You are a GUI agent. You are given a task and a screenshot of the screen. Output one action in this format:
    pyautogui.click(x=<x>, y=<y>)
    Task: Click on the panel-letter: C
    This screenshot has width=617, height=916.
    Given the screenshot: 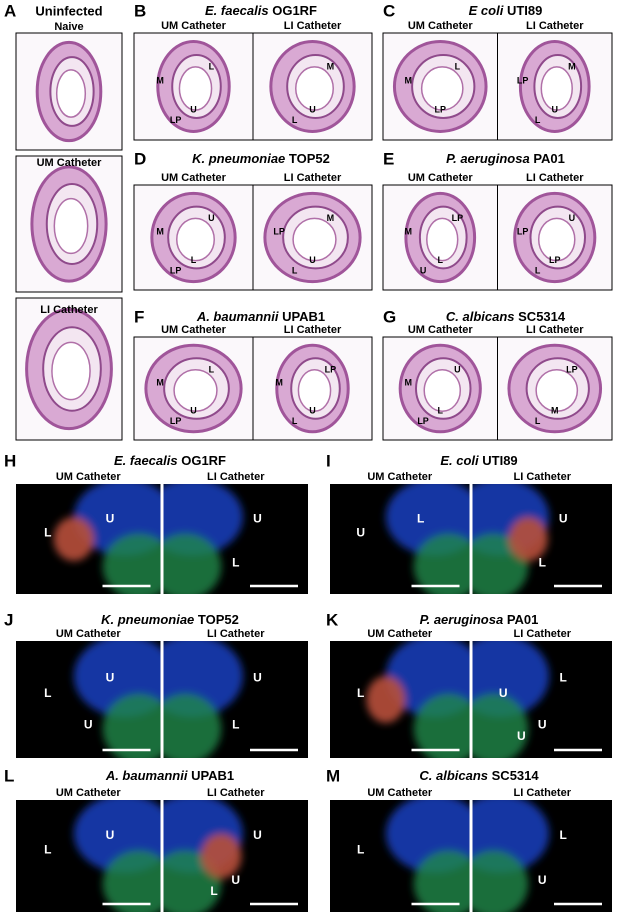 What is the action you would take?
    pyautogui.click(x=389, y=10)
    